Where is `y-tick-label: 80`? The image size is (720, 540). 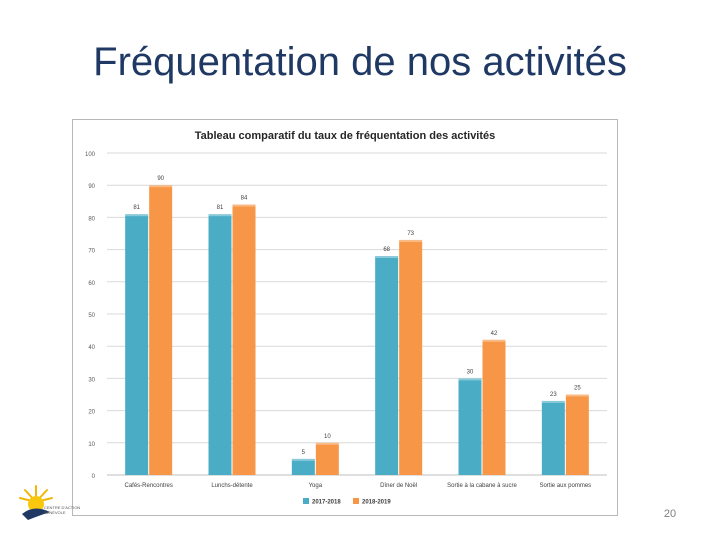
y-tick-label: 80 is located at coordinates (91, 219).